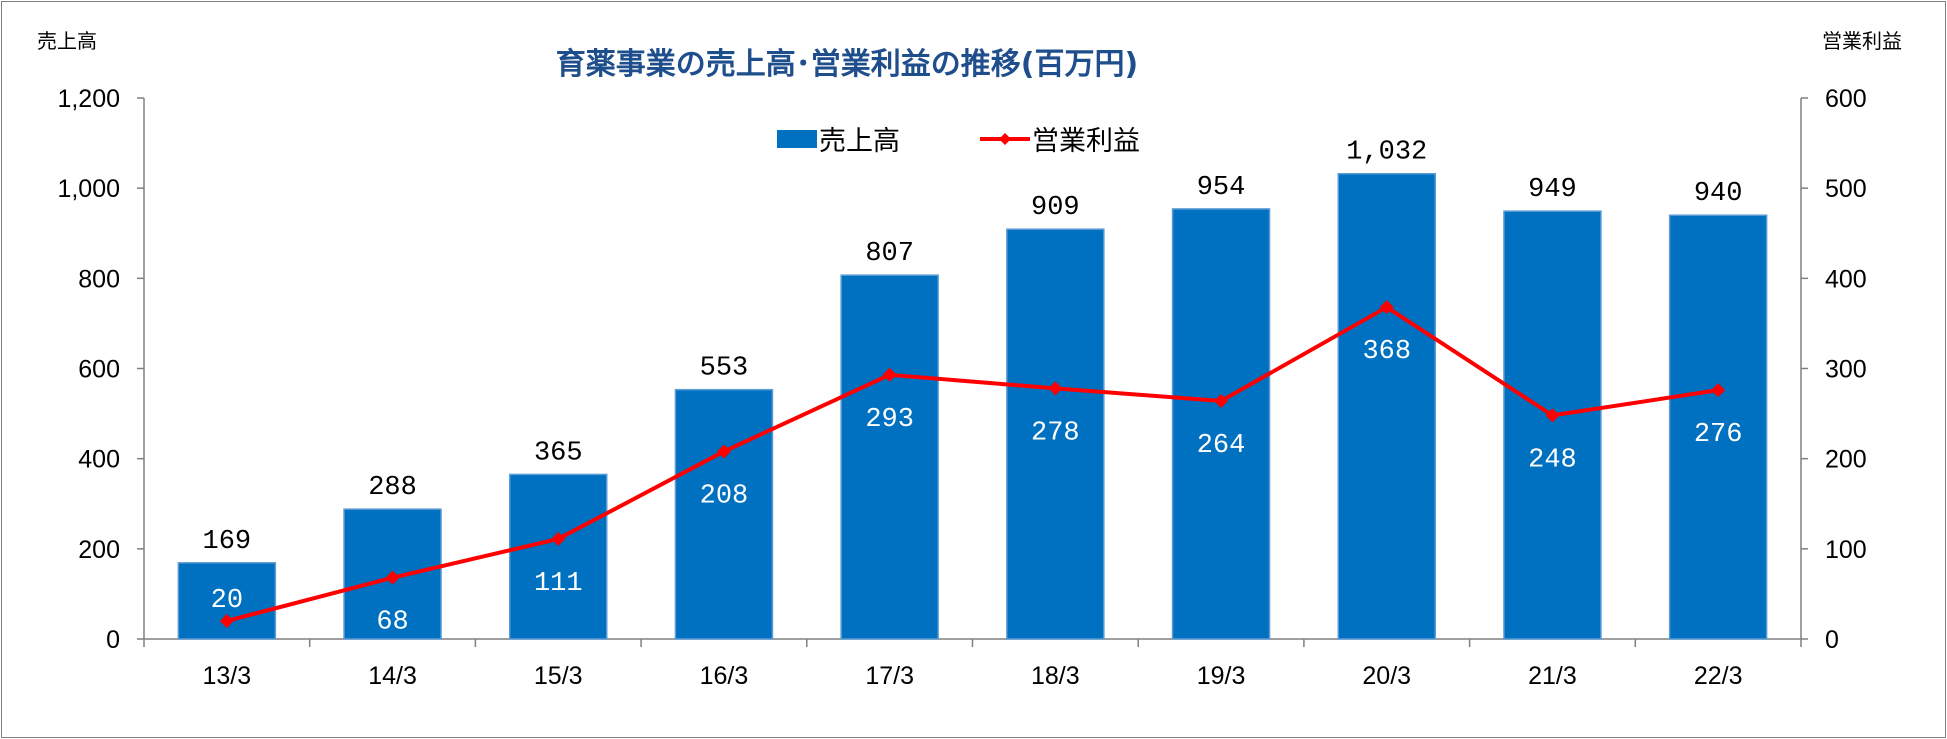 The height and width of the screenshot is (739, 1947). Describe the element at coordinates (859, 141) in the screenshot. I see `legend-bar-label: 売上高` at that location.